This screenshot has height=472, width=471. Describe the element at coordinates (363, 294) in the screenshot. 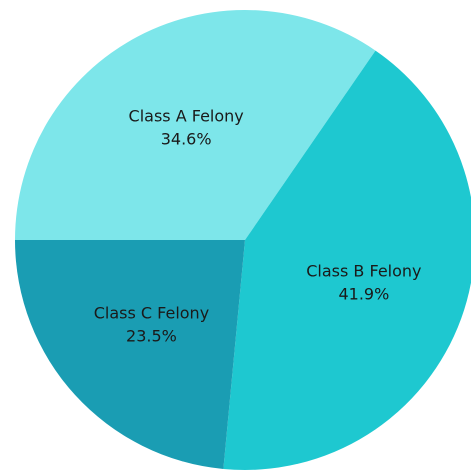

I see `slice-value-label: 41.9%` at that location.